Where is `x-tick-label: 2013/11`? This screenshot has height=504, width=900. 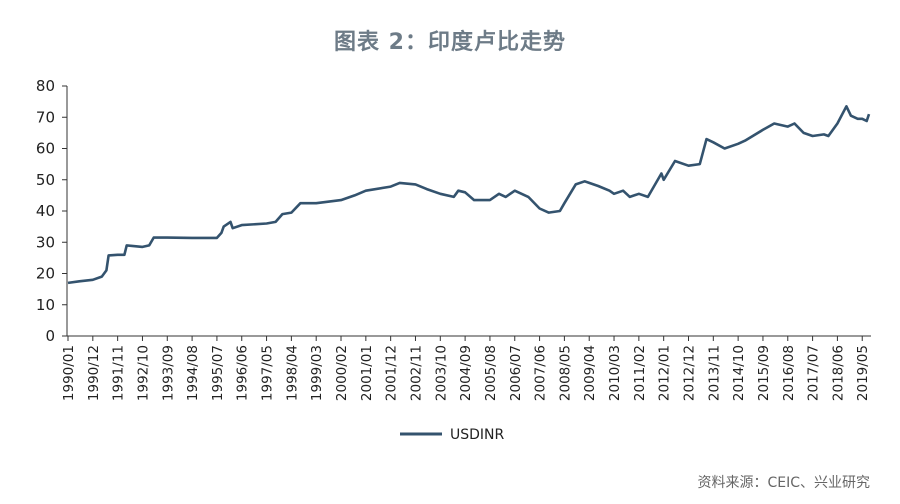
x-tick-label: 2013/11 is located at coordinates (714, 373).